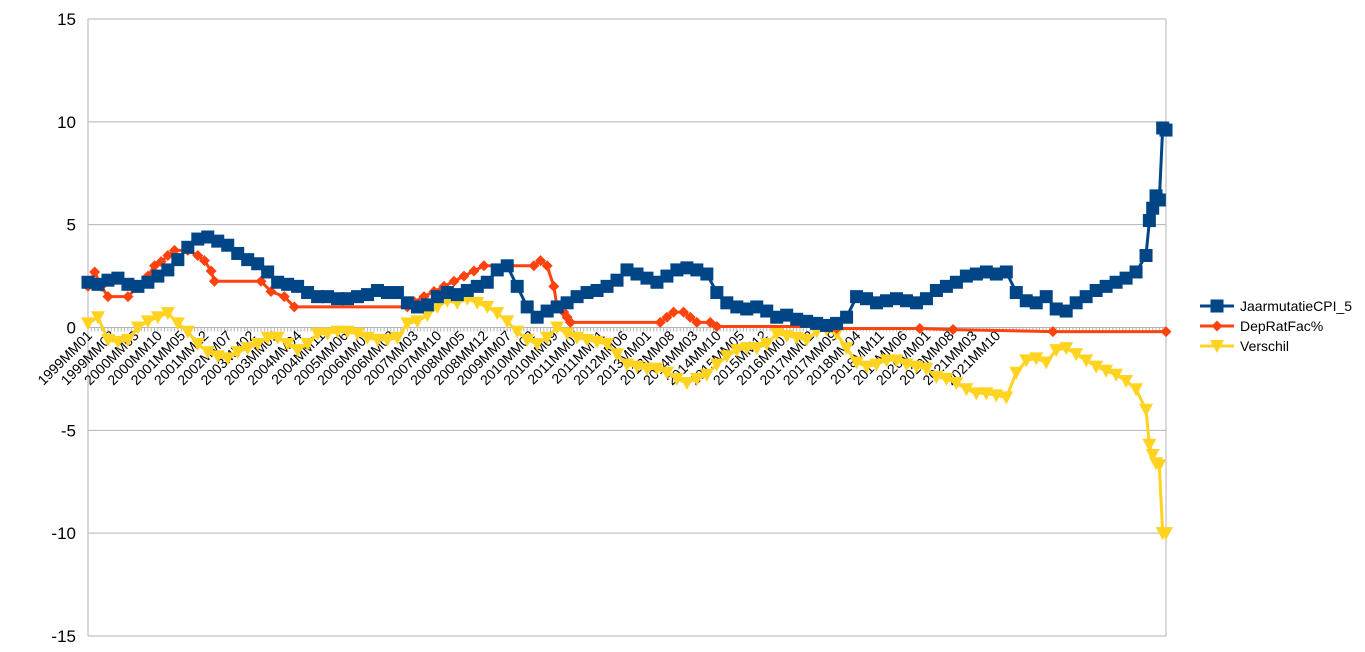 Image resolution: width=1365 pixels, height=652 pixels. What do you see at coordinates (63, 533) in the screenshot?
I see `y-tick-label: -10` at bounding box center [63, 533].